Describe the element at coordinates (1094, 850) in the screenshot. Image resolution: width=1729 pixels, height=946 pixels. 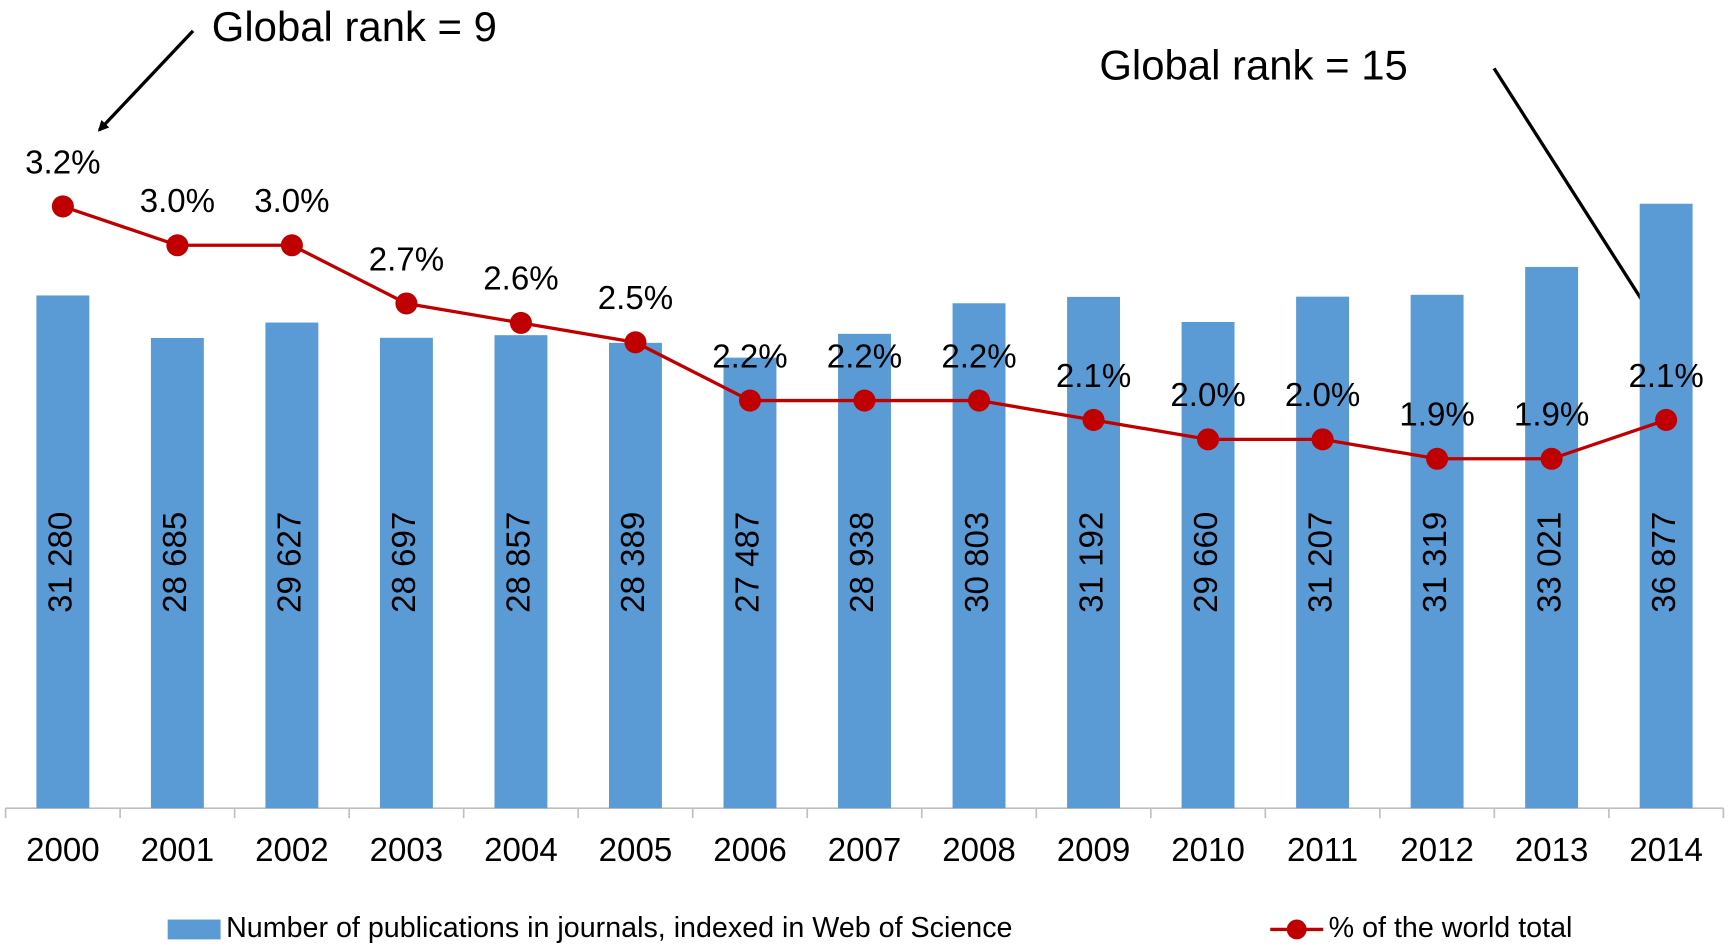
I see `x-tick-label: 2009` at that location.